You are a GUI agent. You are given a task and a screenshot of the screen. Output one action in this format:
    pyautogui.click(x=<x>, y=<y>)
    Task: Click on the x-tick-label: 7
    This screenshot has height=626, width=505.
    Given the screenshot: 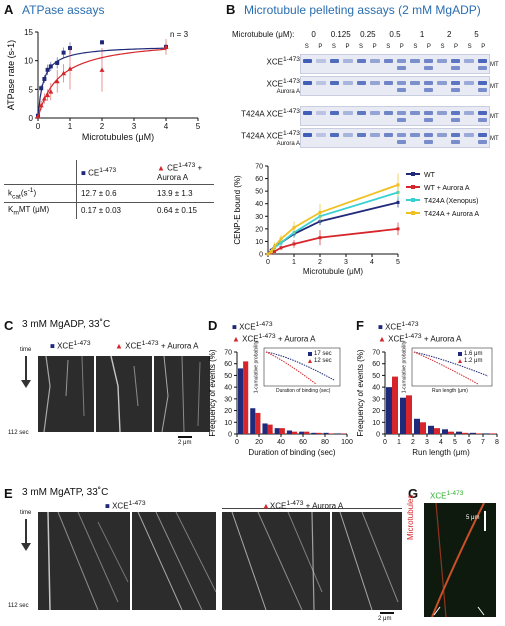 What is the action you would take?
    pyautogui.click(x=483, y=442)
    